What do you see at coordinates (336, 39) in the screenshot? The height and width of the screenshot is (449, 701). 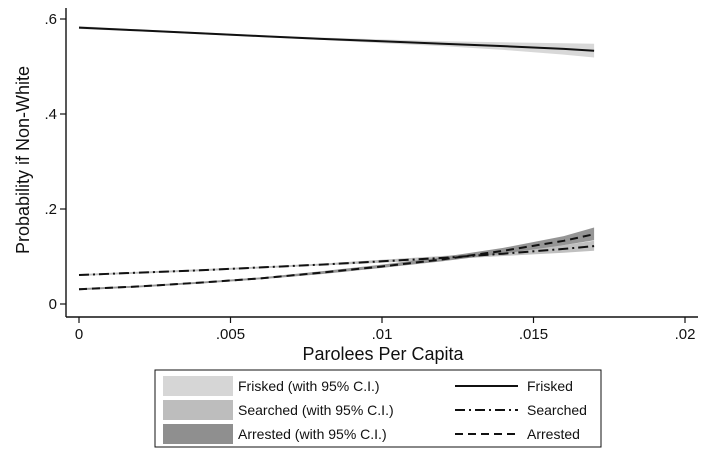 I see `series-line-frisked` at bounding box center [336, 39].